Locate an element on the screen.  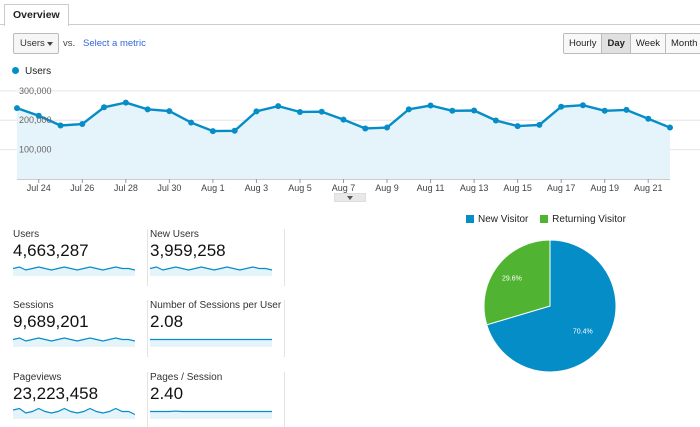
week-button: Week is located at coordinates (647, 43).